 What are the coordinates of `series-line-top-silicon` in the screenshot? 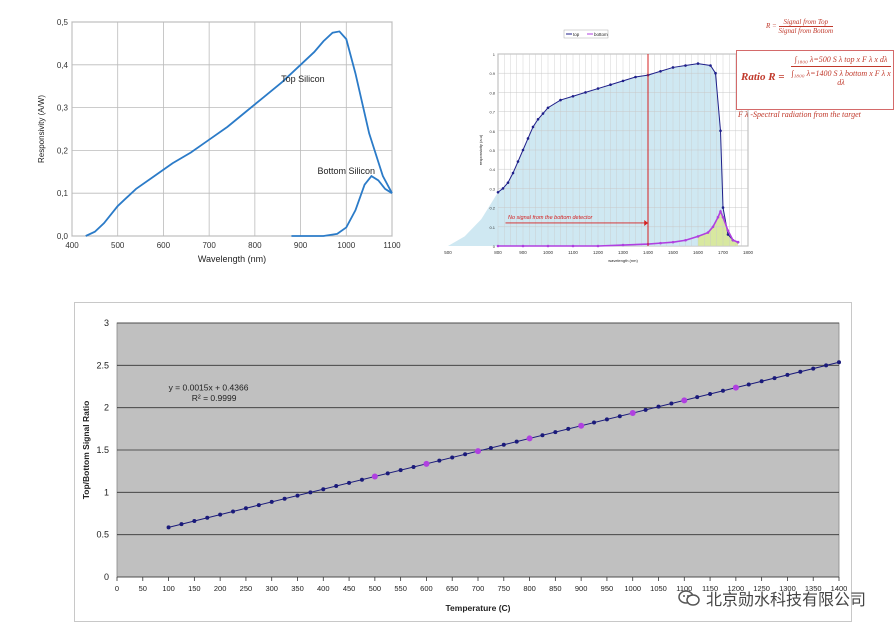 It's located at (239, 133).